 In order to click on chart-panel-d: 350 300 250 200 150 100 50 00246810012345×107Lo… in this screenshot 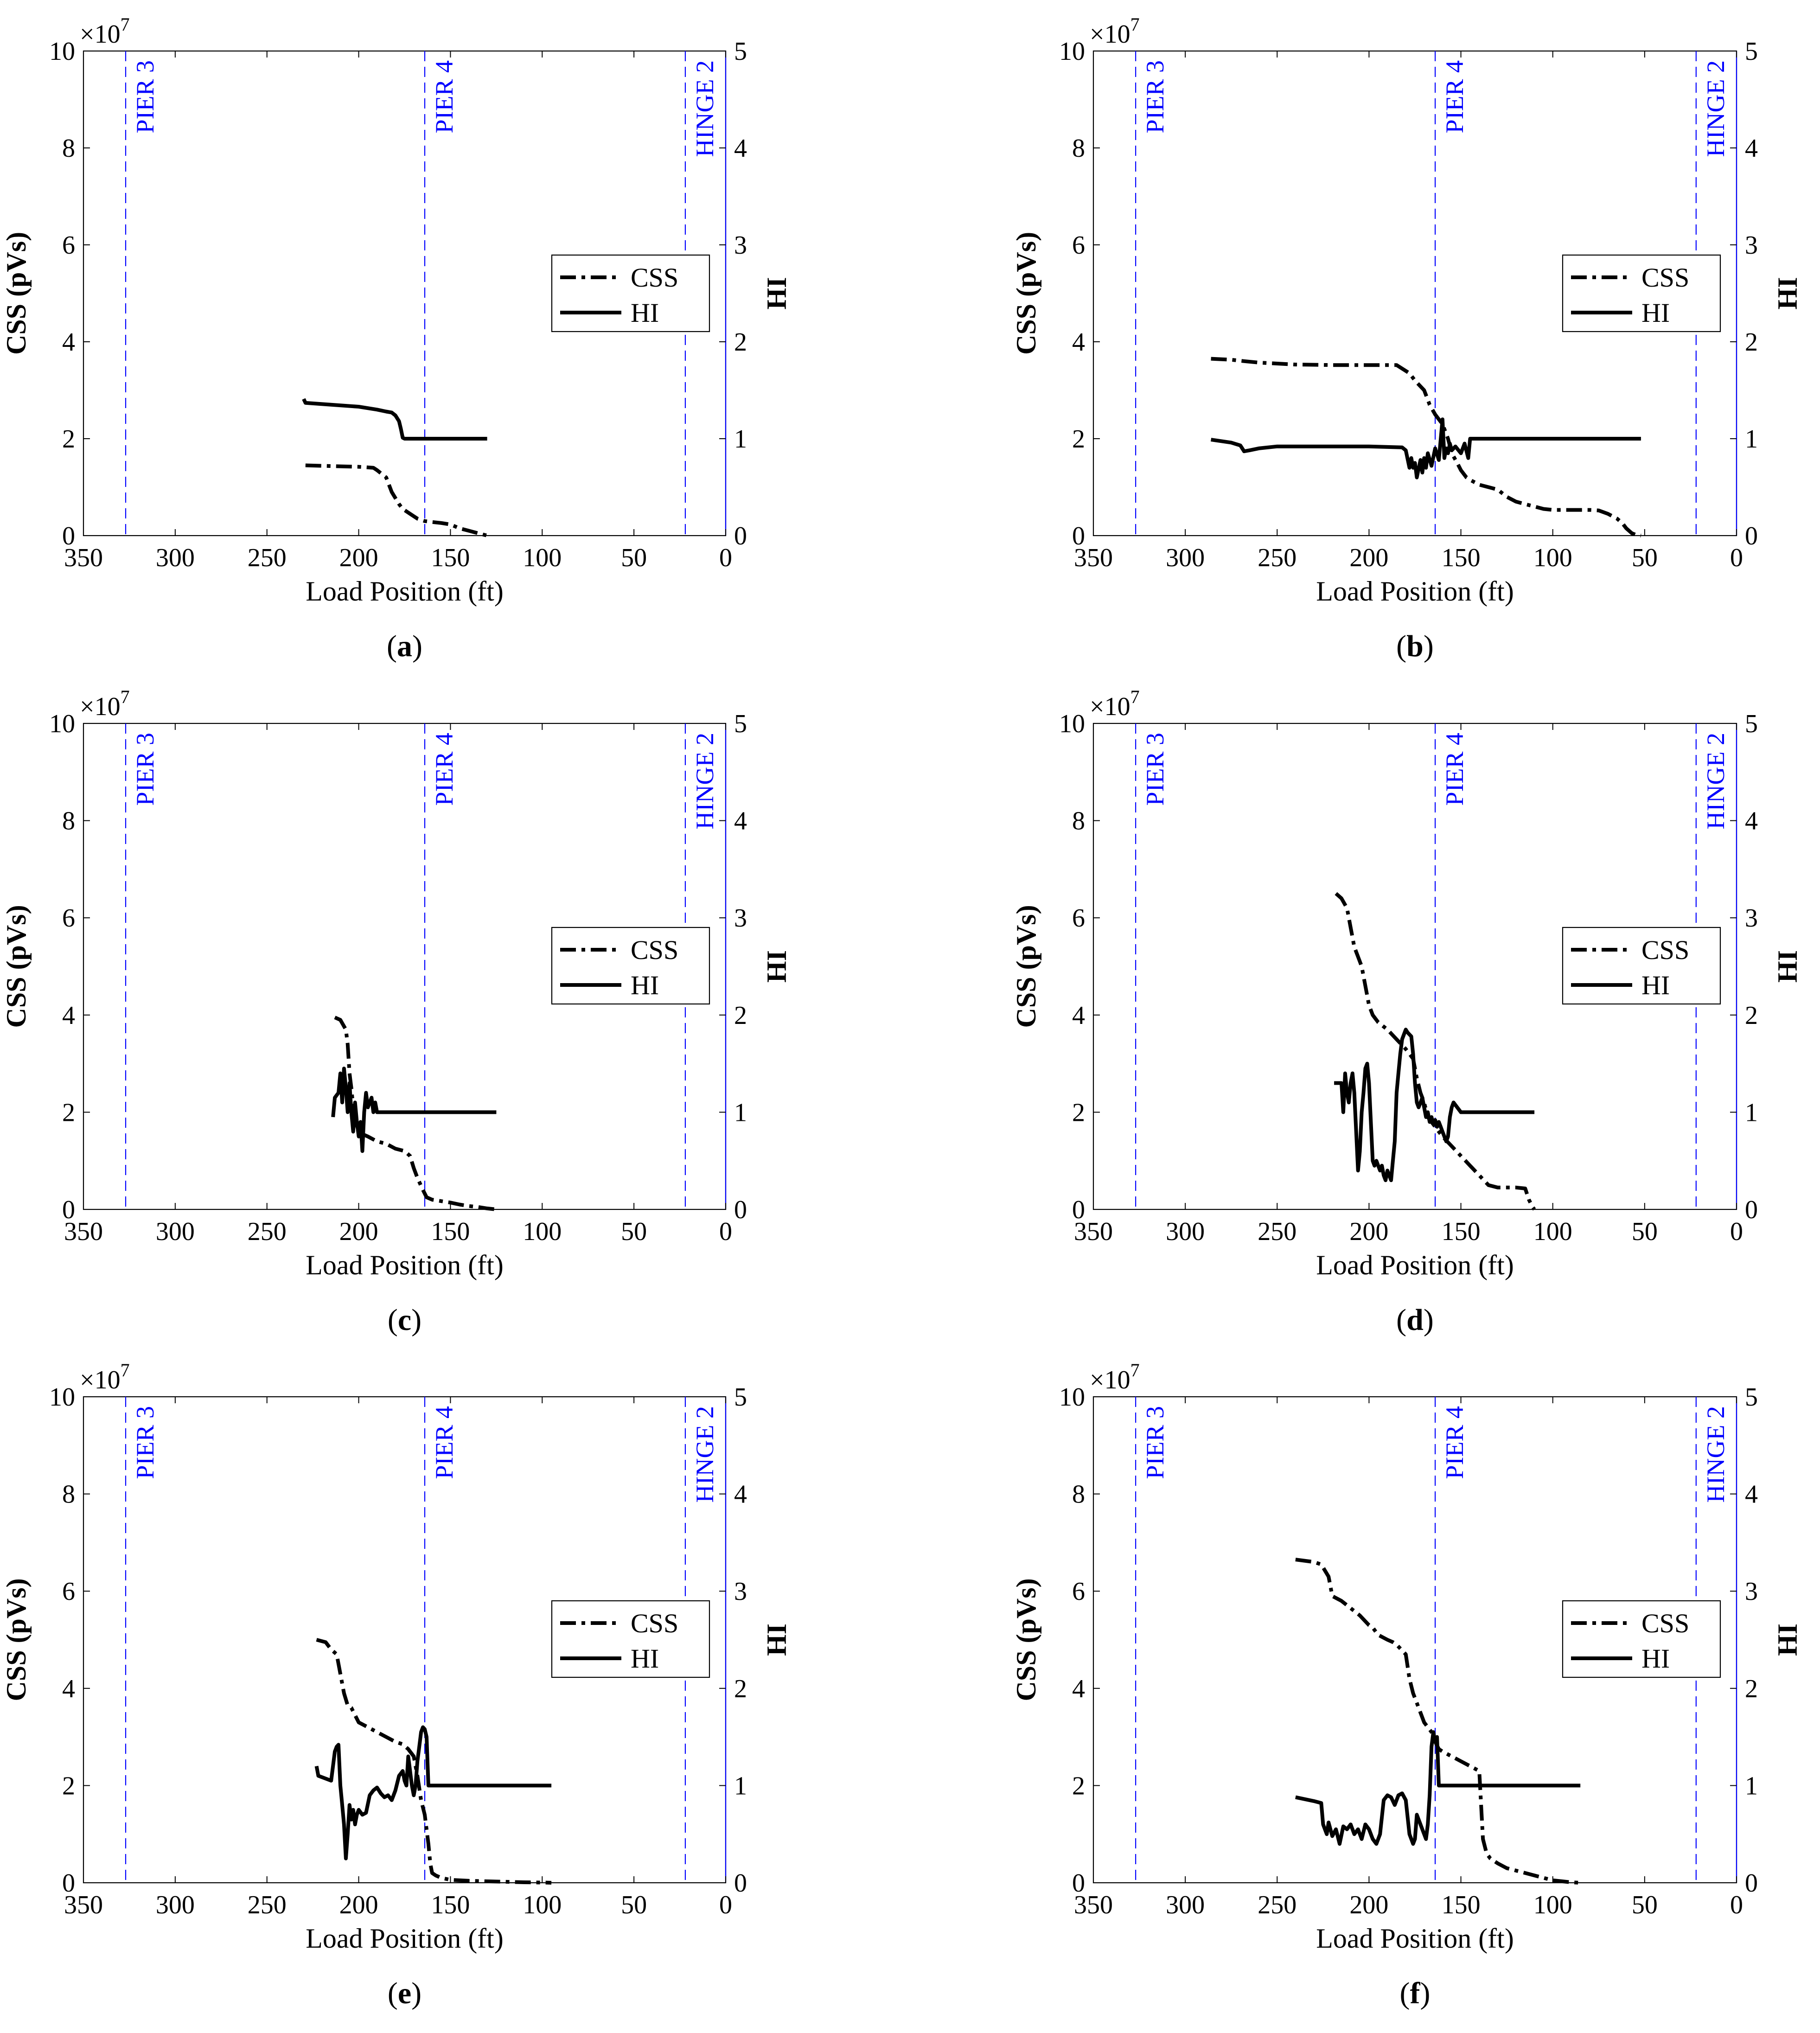, I will do `click(1407, 1012)`.